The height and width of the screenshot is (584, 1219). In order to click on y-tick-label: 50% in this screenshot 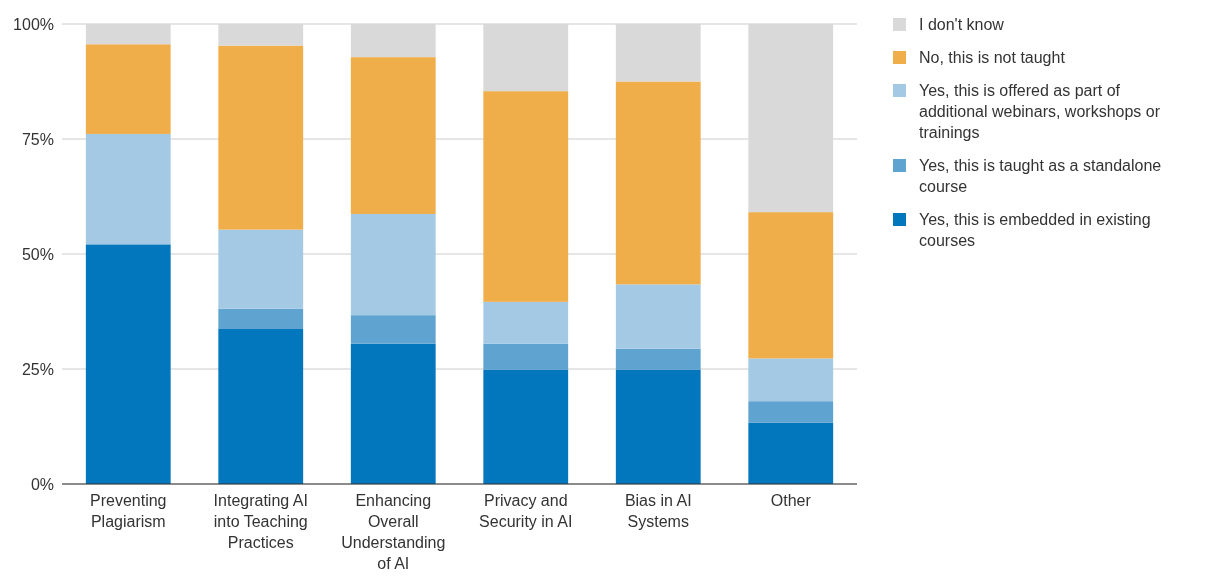, I will do `click(37, 254)`.